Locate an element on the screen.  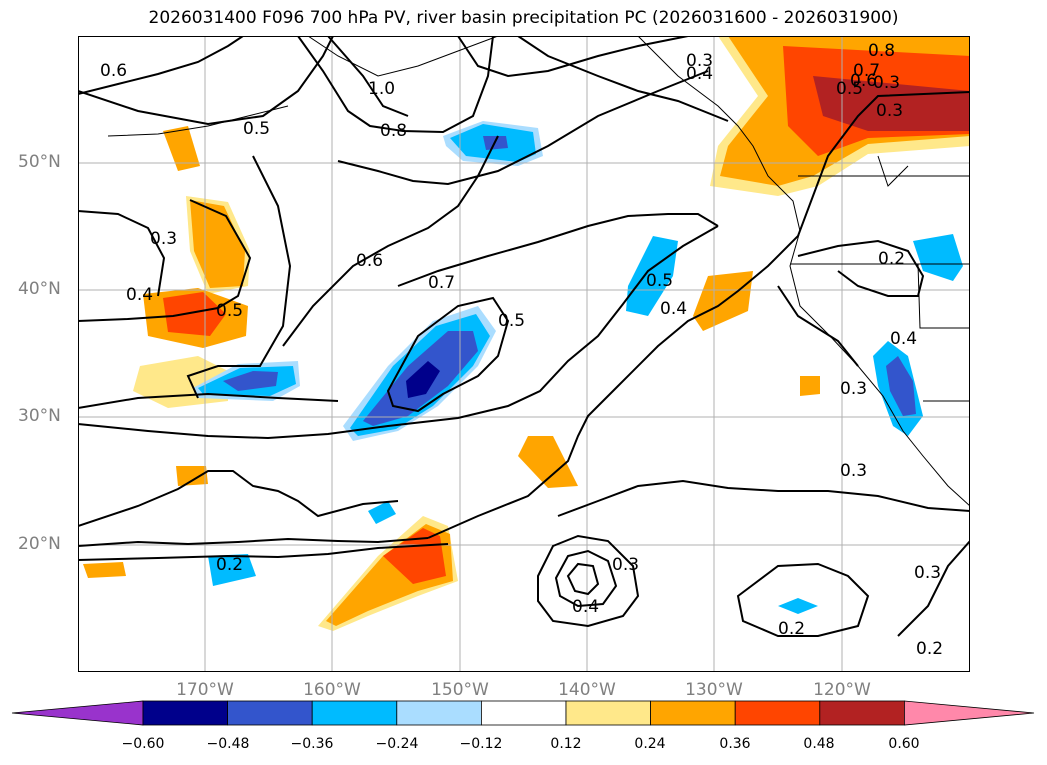
colorbar-tick-label: −0.36 is located at coordinates (312, 744).